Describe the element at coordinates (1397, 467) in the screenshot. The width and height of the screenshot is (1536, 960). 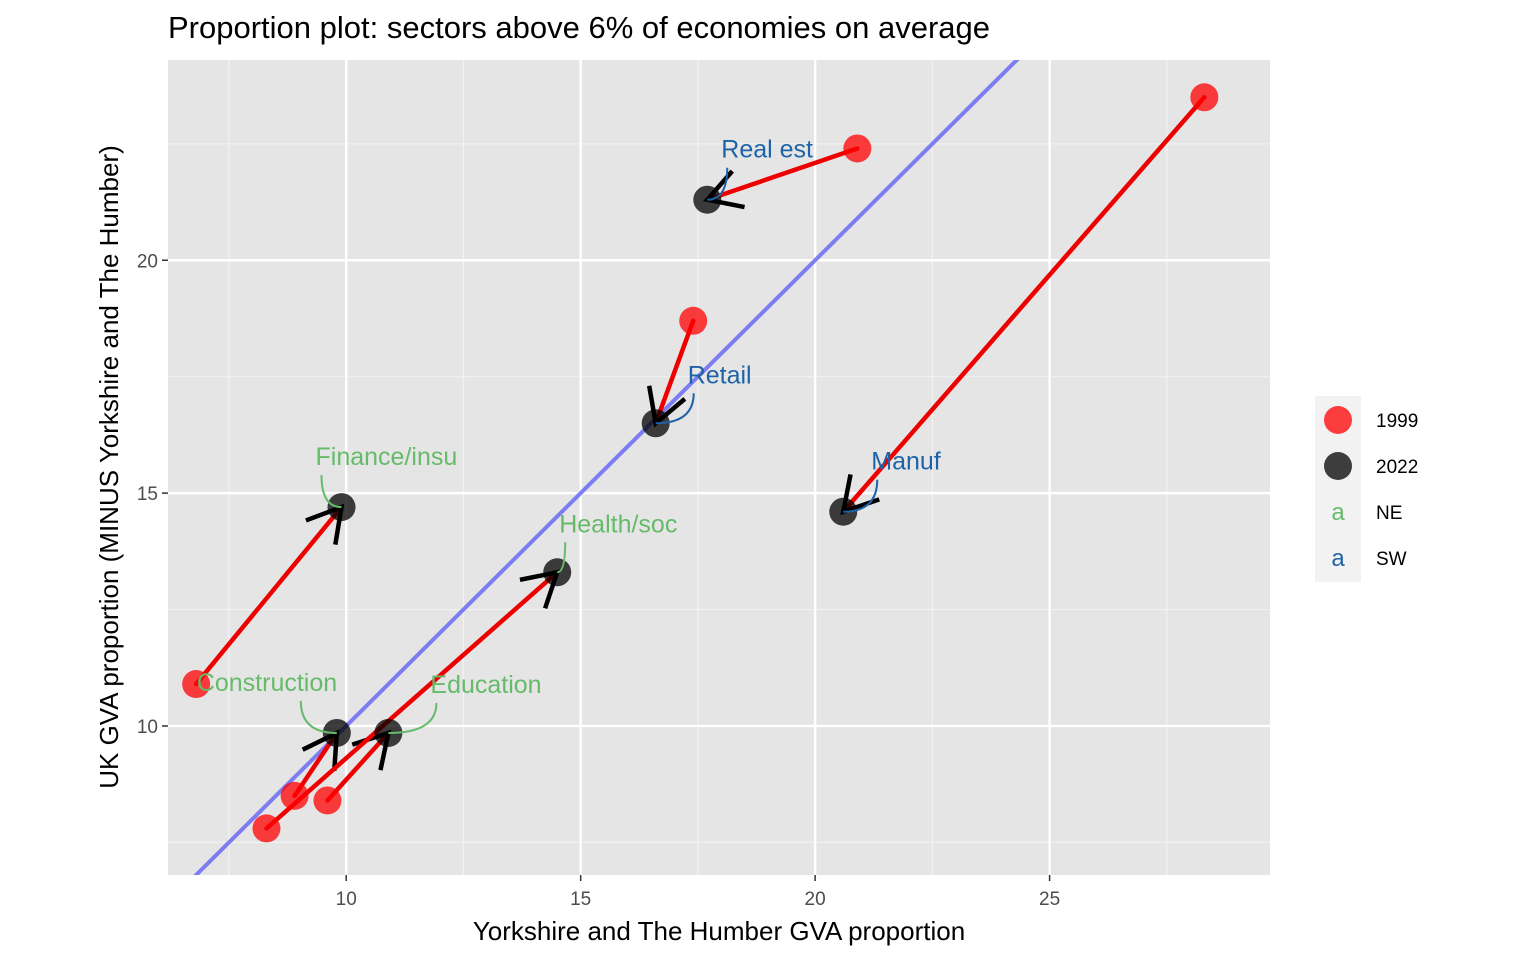
I see `legend-label-2022: 2022` at that location.